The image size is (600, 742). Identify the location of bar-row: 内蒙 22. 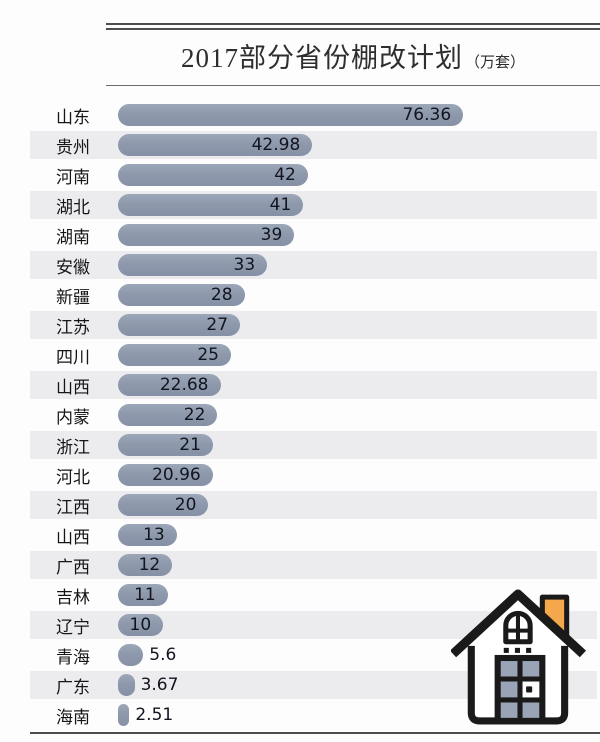
(300, 415).